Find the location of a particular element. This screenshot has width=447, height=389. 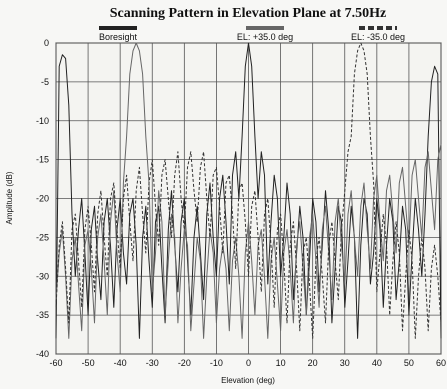

legend-label-1: EL: +35.0 deg is located at coordinates (265, 37).